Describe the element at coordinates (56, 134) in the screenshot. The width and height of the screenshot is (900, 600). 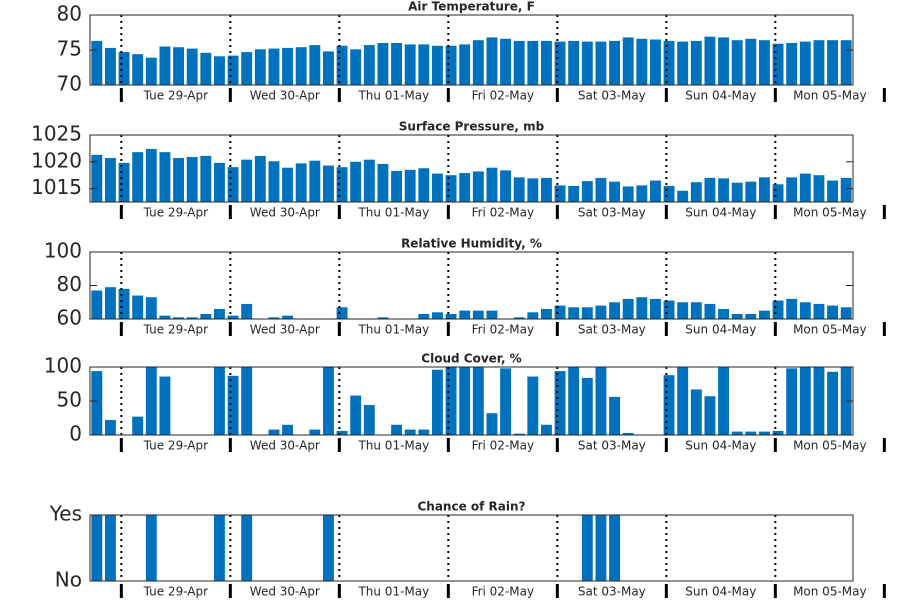
I see `y-tick-label: 1025` at that location.